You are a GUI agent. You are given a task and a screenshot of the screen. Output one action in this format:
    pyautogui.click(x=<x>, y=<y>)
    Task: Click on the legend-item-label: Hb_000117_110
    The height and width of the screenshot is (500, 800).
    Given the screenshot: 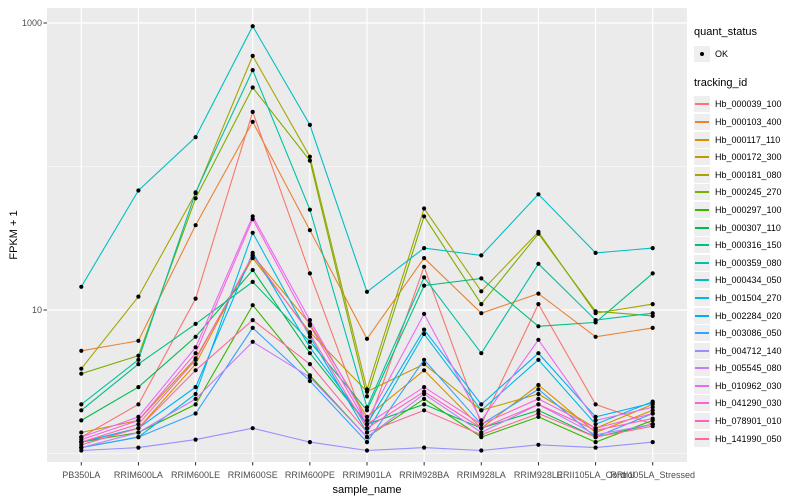 What is the action you would take?
    pyautogui.click(x=748, y=139)
    